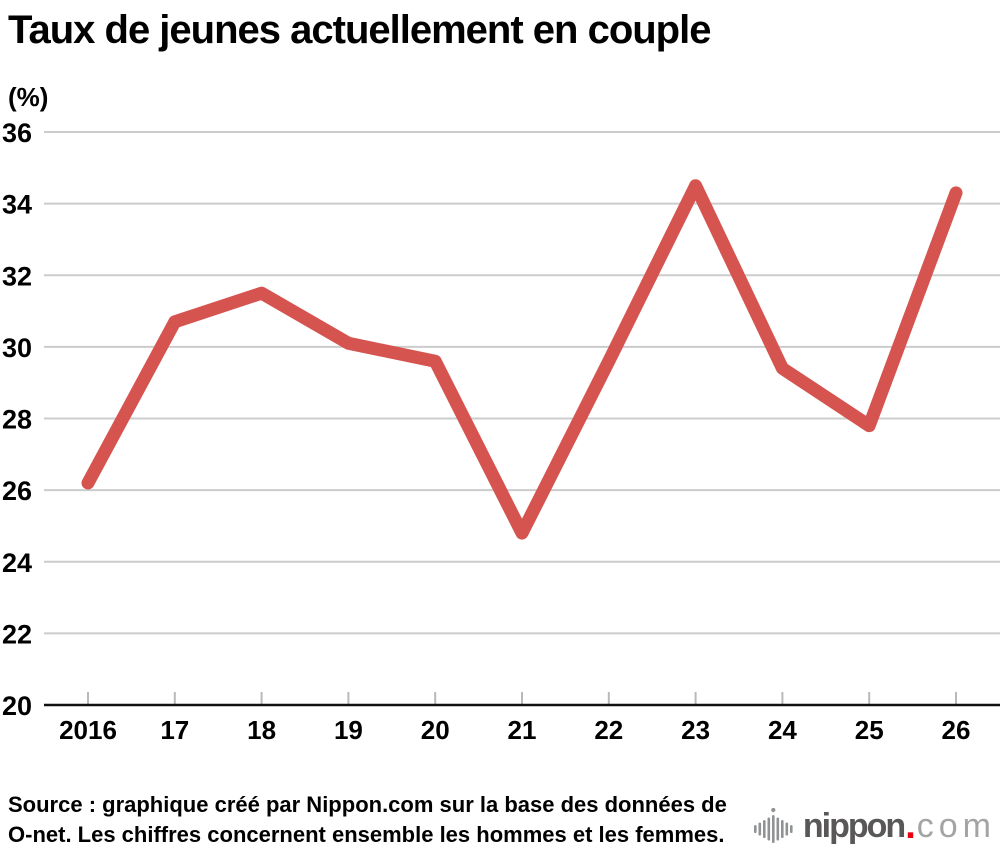  I want to click on y-tick-label: 28, so click(17, 420).